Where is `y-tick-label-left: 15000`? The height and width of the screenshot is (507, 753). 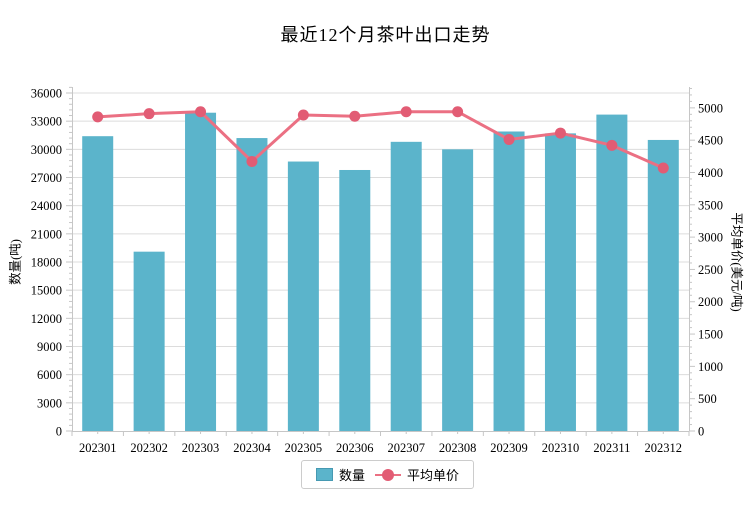
y-tick-label-left: 15000 is located at coordinates (46, 291).